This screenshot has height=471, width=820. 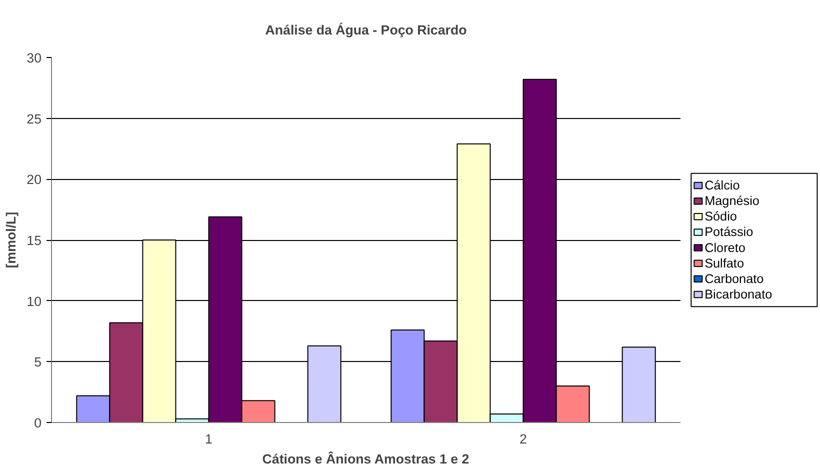 What do you see at coordinates (11, 240) in the screenshot?
I see `y-axis-title: [mmol/L]` at bounding box center [11, 240].